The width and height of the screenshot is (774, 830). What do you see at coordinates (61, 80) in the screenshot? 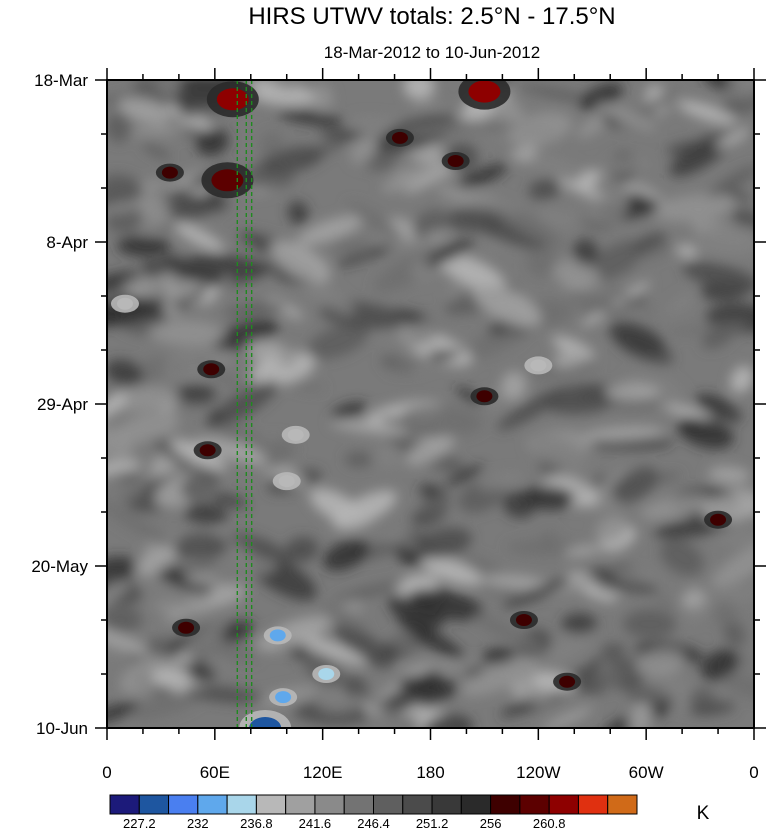
I see `y-tick-label: 18-Mar` at bounding box center [61, 80].